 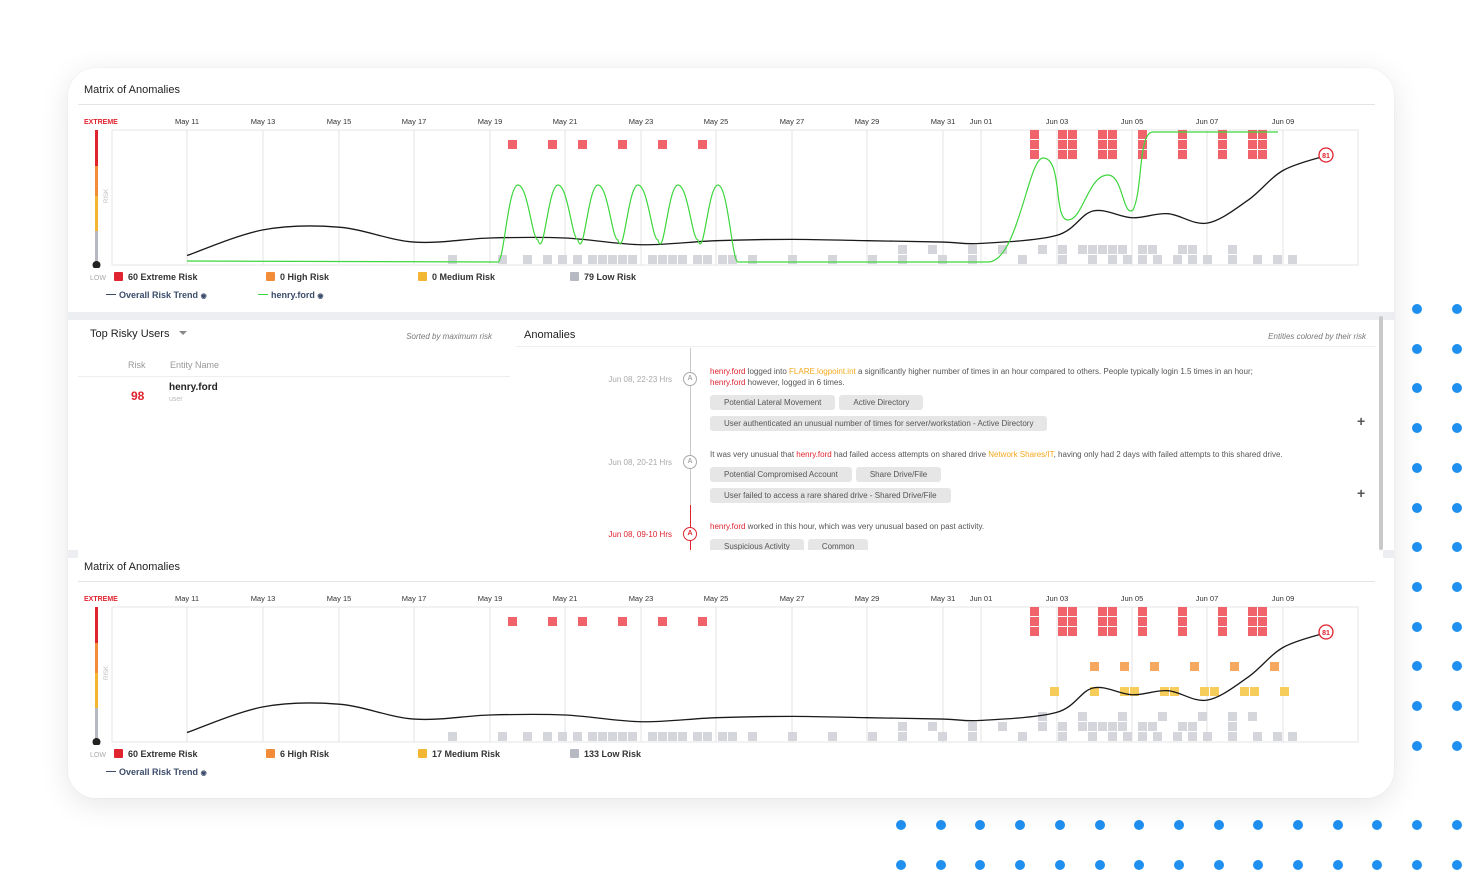 I want to click on users-title-dropdown: Top Risky Users, so click(x=138, y=334).